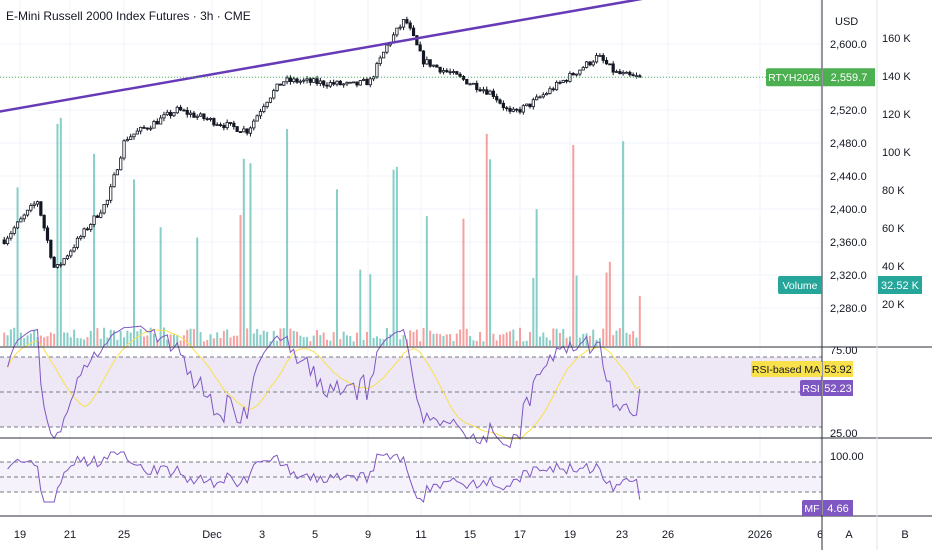  What do you see at coordinates (520, 535) in the screenshot?
I see `time-tick-label: 17` at bounding box center [520, 535].